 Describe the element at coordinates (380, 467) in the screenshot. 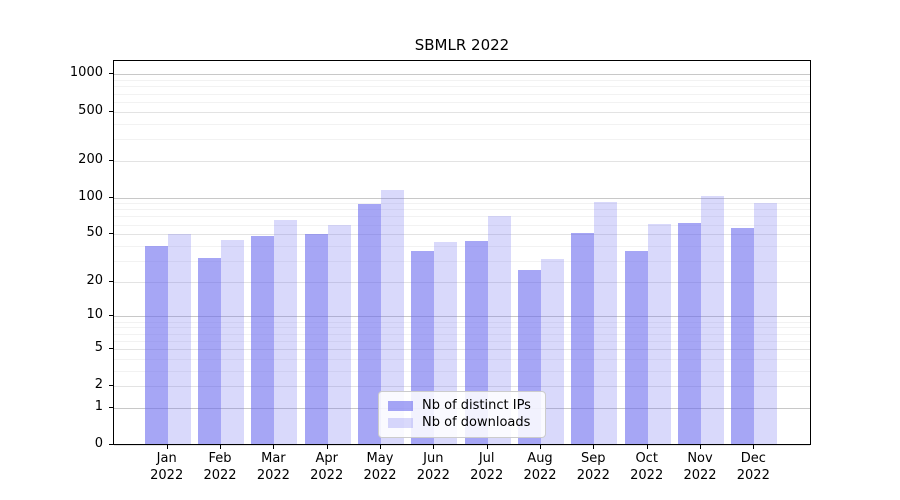

I see `x-tick-label: May 2022` at that location.